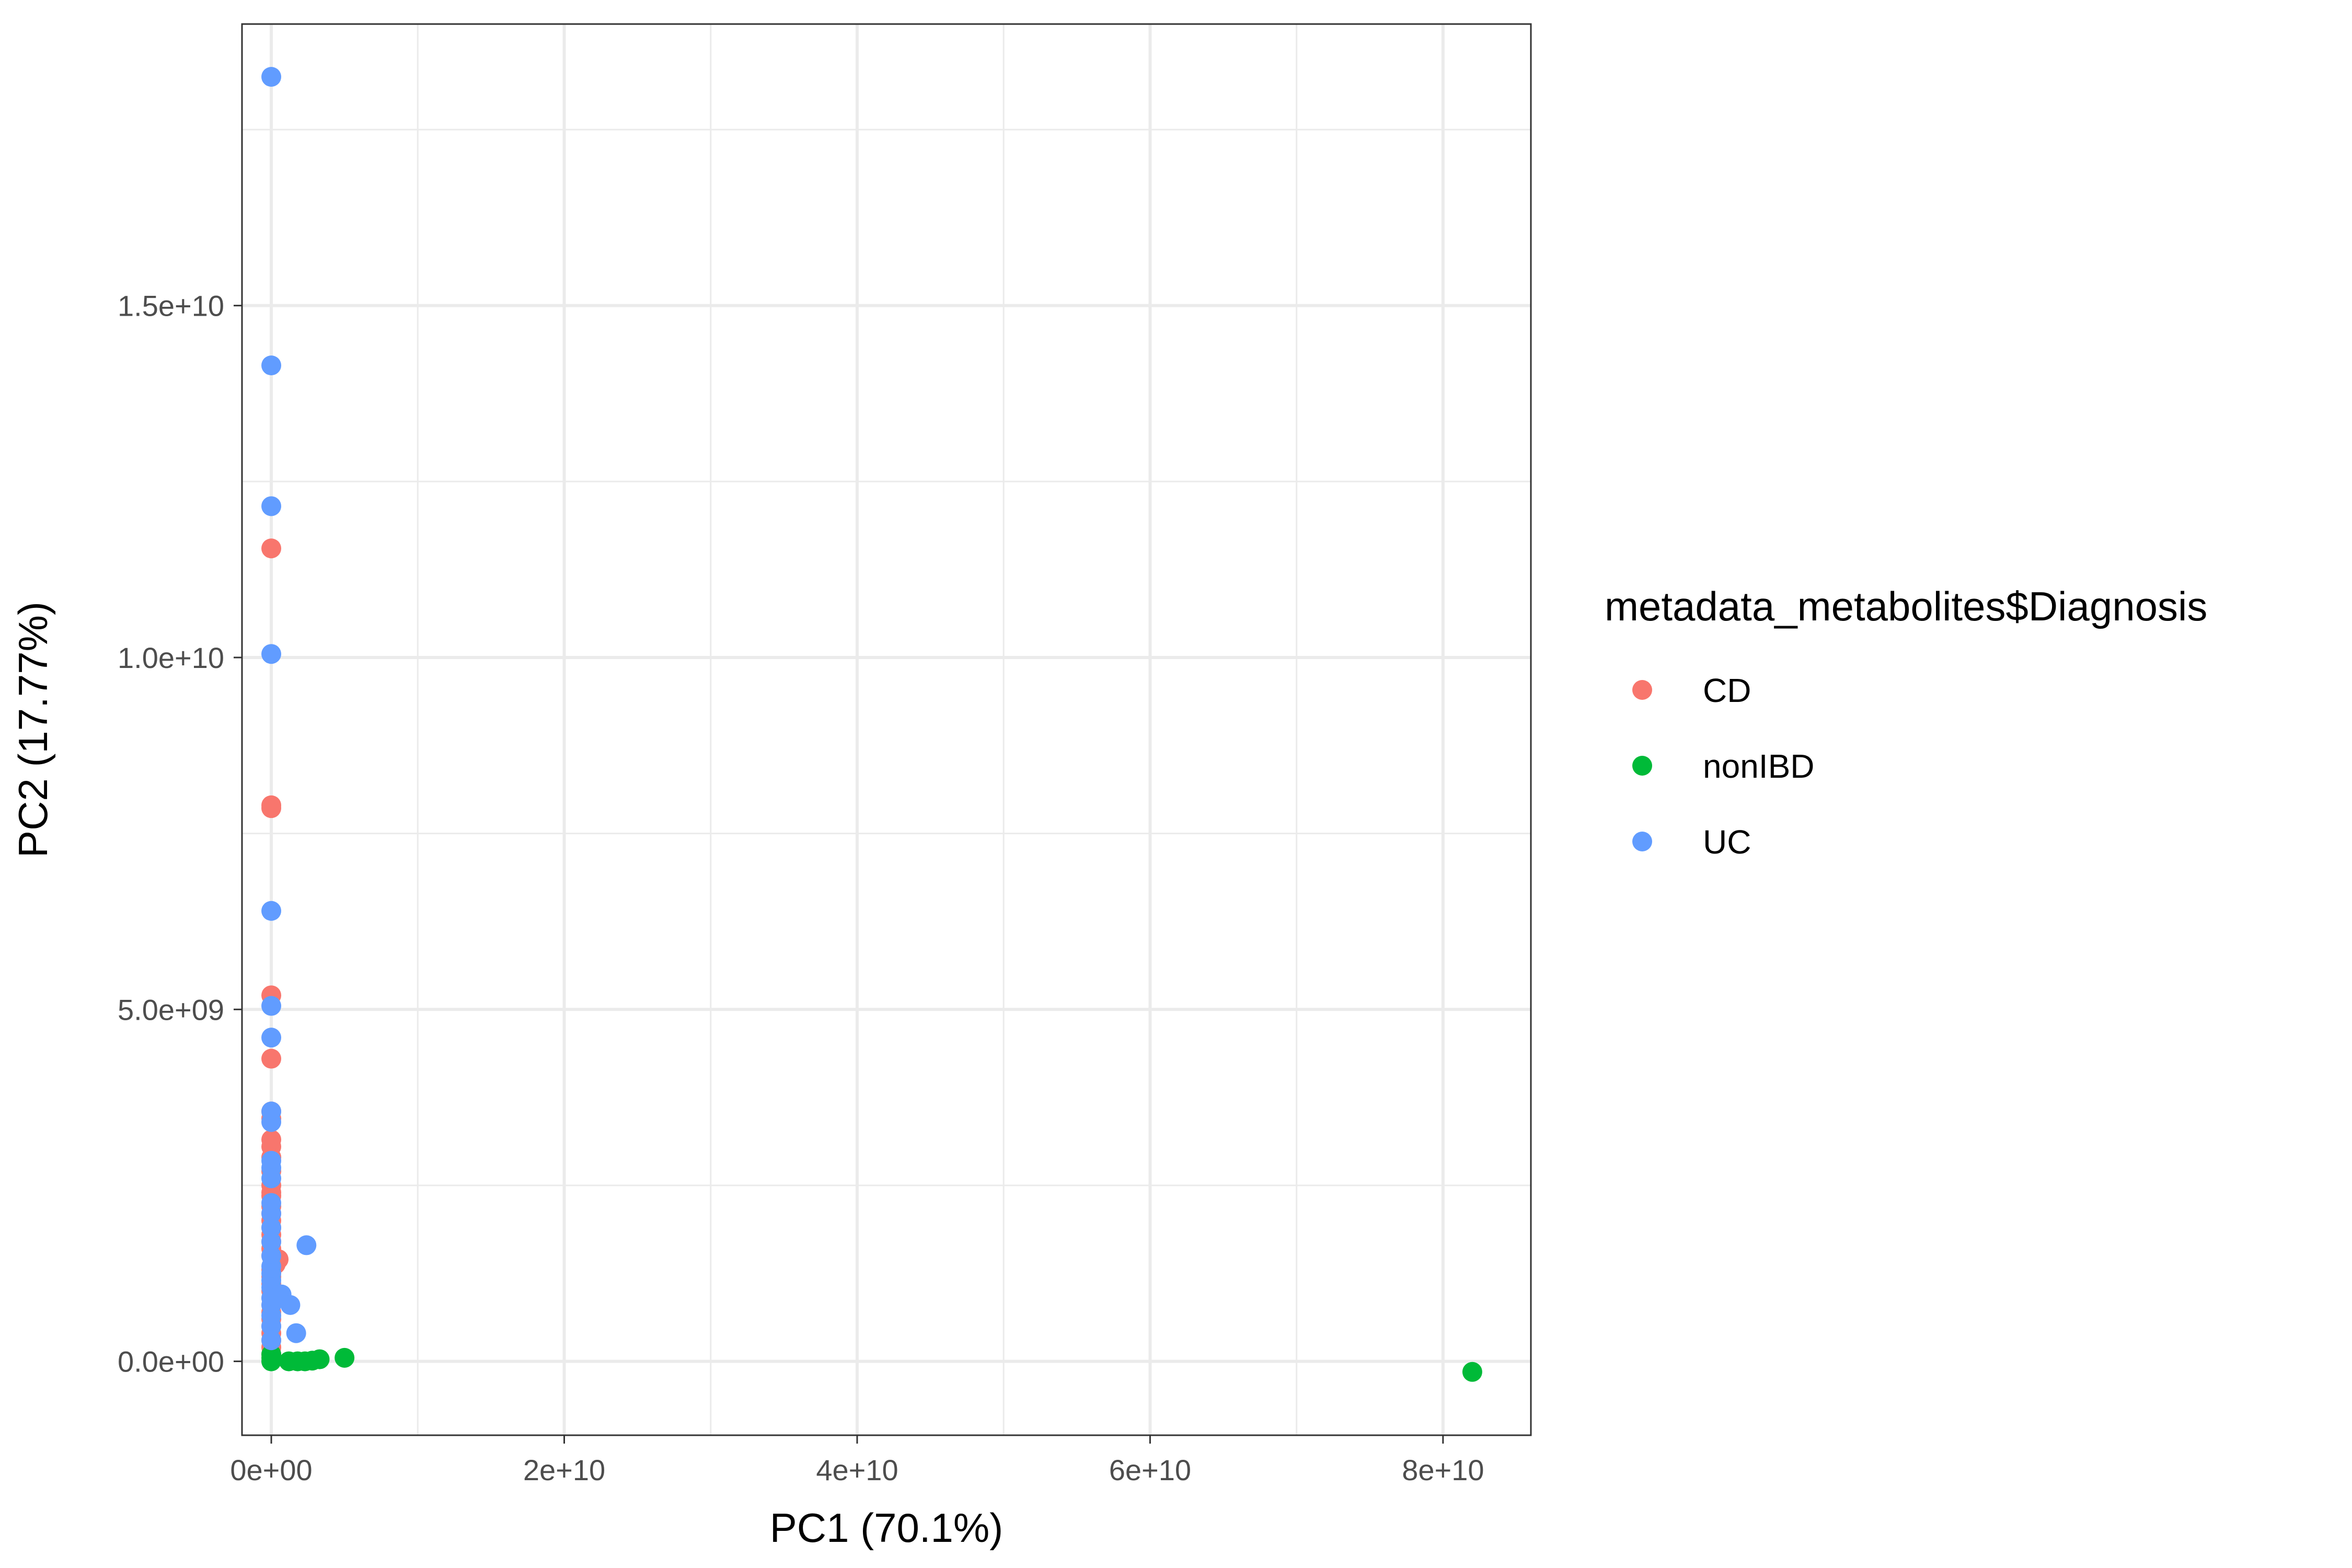 Image resolution: width=2352 pixels, height=1568 pixels. Describe the element at coordinates (1642, 690) in the screenshot. I see `legend-key-cd` at that location.